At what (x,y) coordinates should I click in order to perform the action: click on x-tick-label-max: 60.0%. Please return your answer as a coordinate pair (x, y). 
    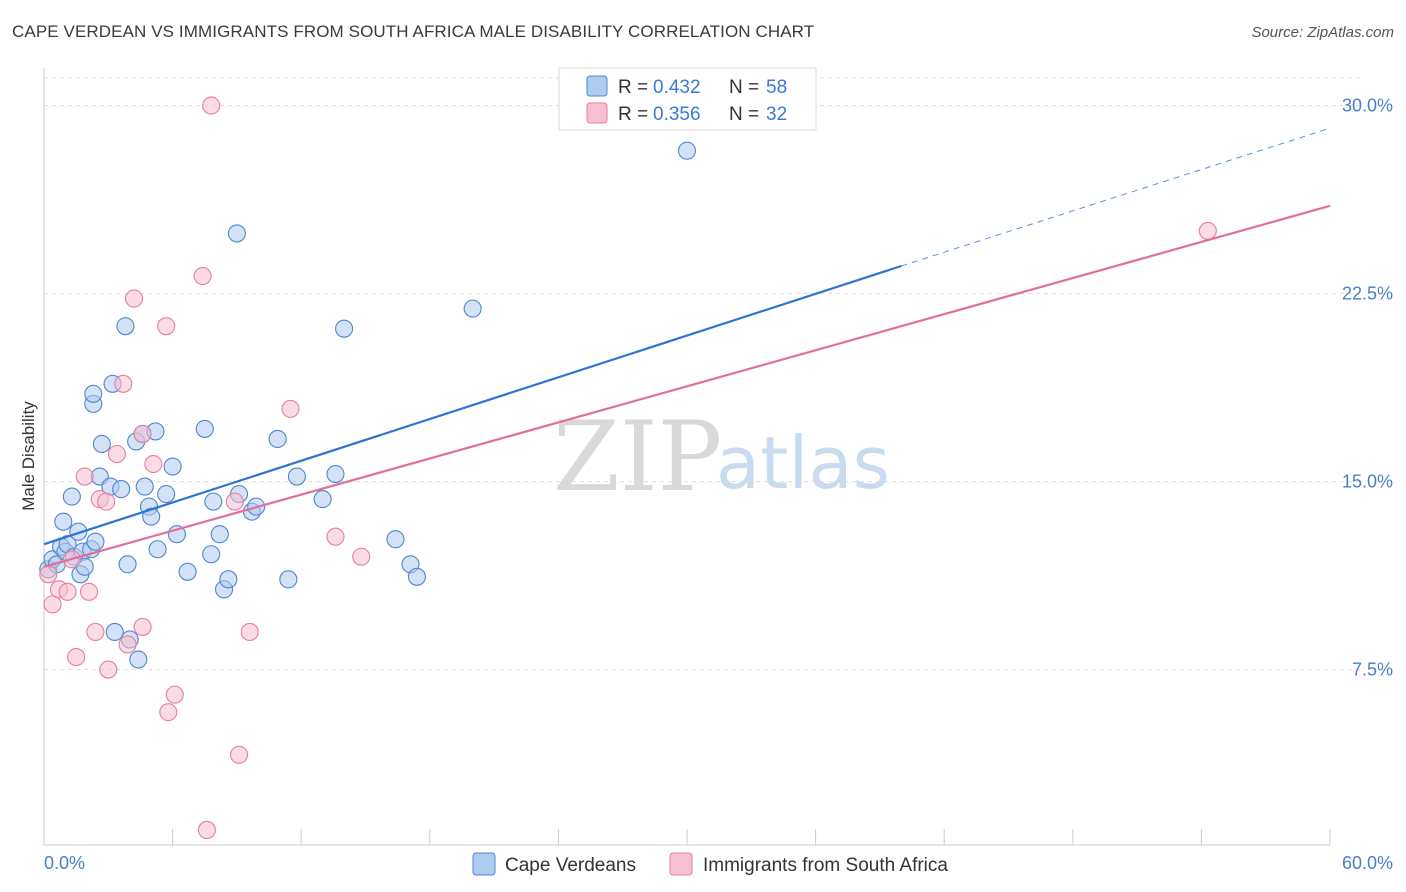
    Looking at the image, I should click on (1367, 863).